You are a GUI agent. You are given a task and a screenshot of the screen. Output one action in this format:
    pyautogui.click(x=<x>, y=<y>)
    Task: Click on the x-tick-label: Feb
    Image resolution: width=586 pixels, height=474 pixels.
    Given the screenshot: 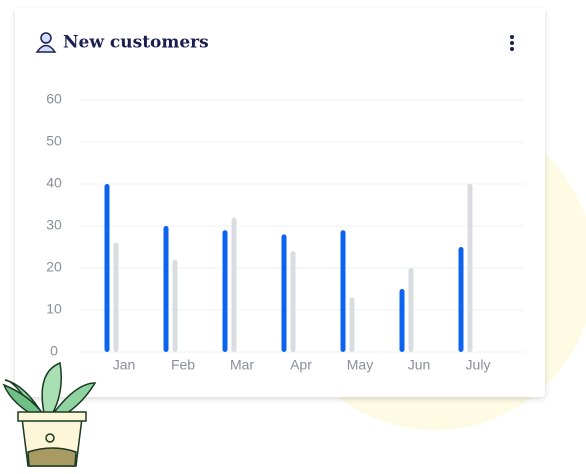 What is the action you would take?
    pyautogui.click(x=183, y=365)
    